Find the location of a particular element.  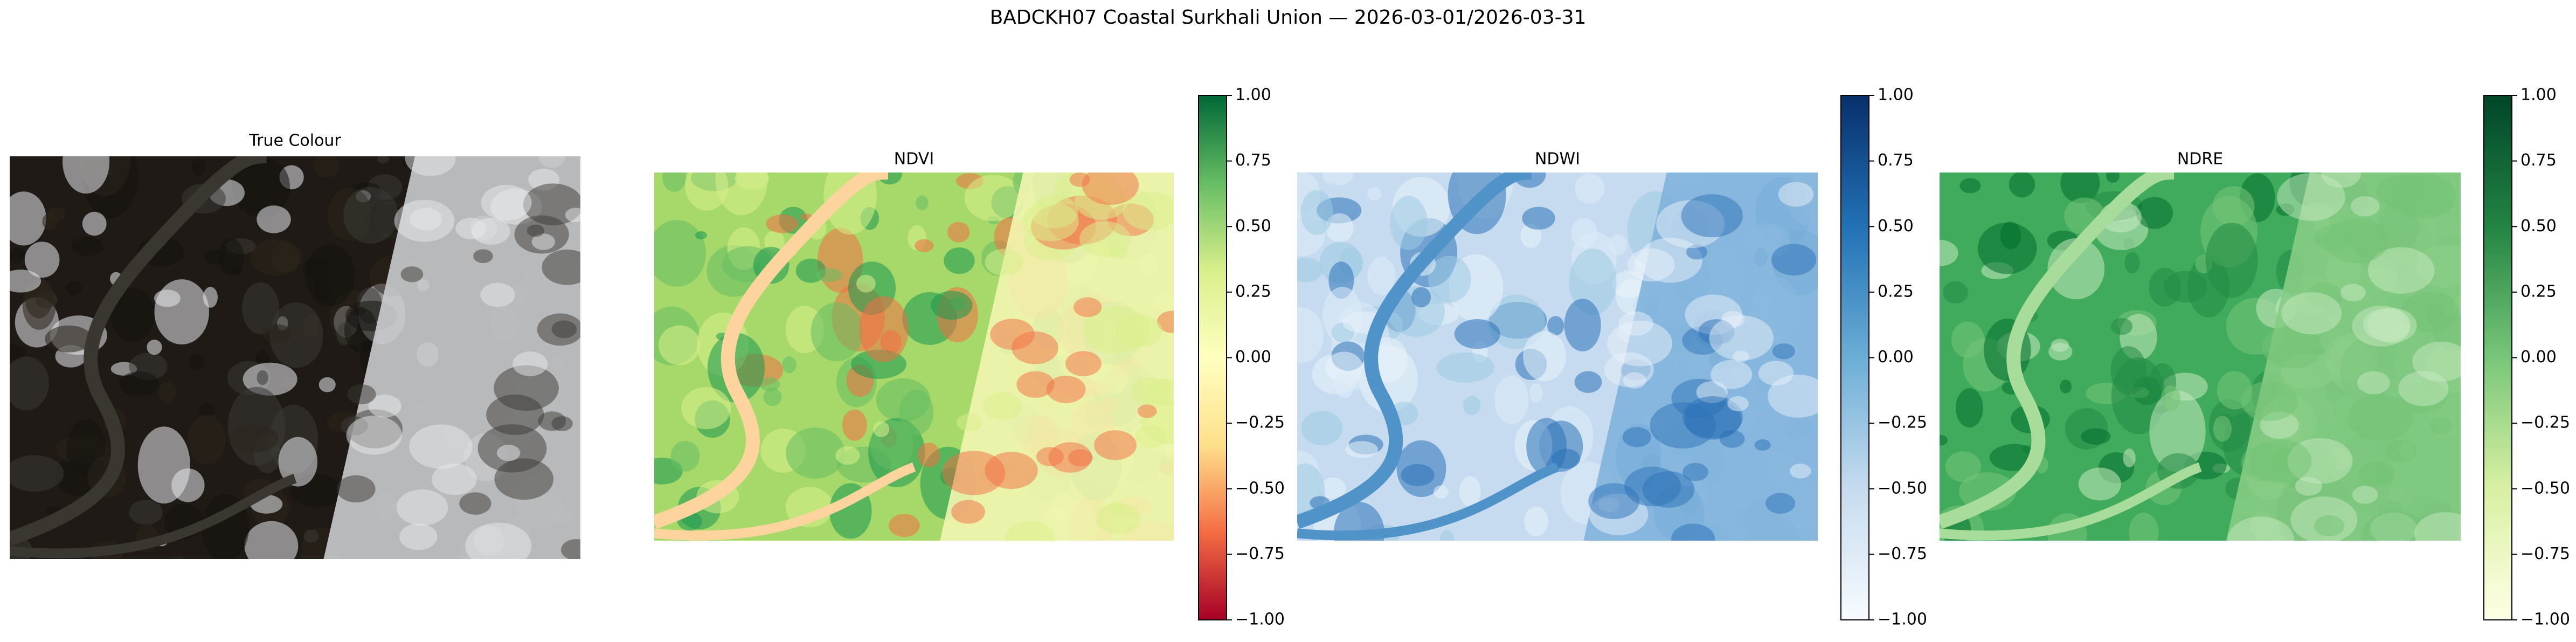

colorbar-tick-label: −0.50 is located at coordinates (2545, 489).